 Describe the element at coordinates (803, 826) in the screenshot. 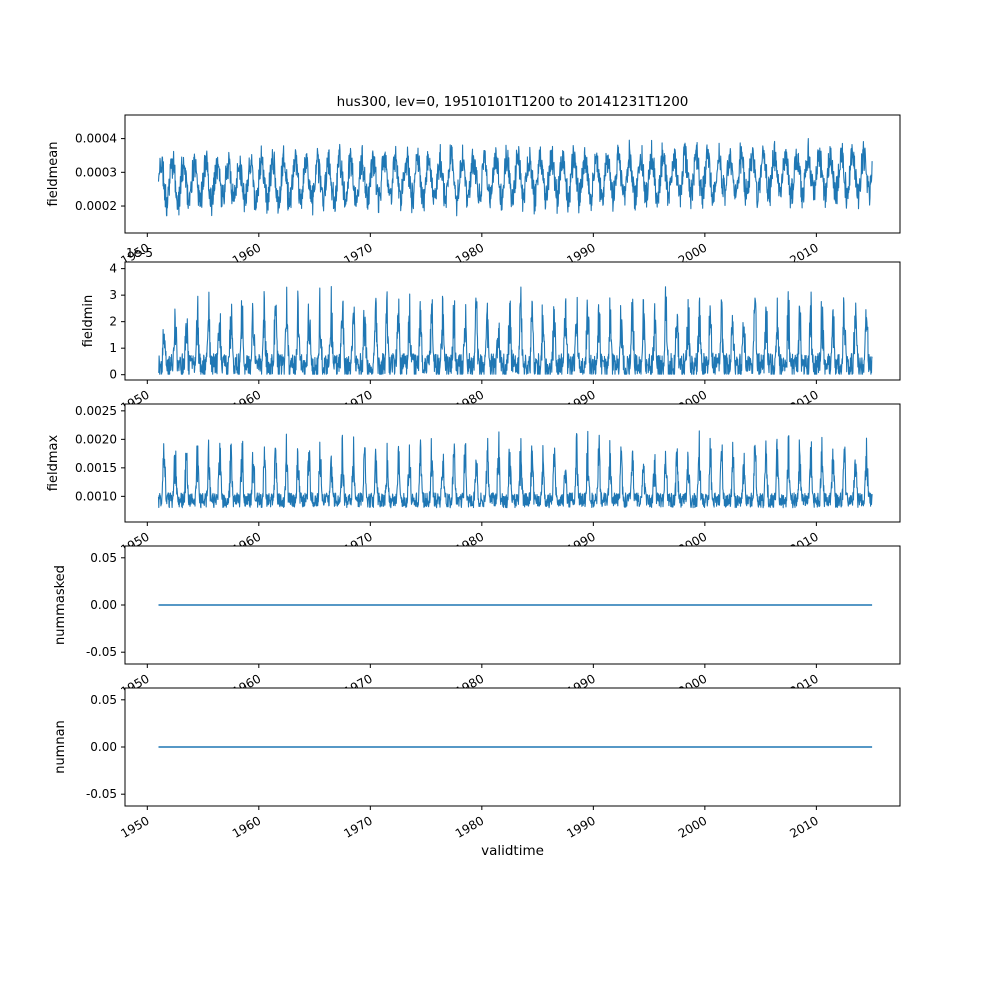

I see `x-tick-label: 2010` at that location.